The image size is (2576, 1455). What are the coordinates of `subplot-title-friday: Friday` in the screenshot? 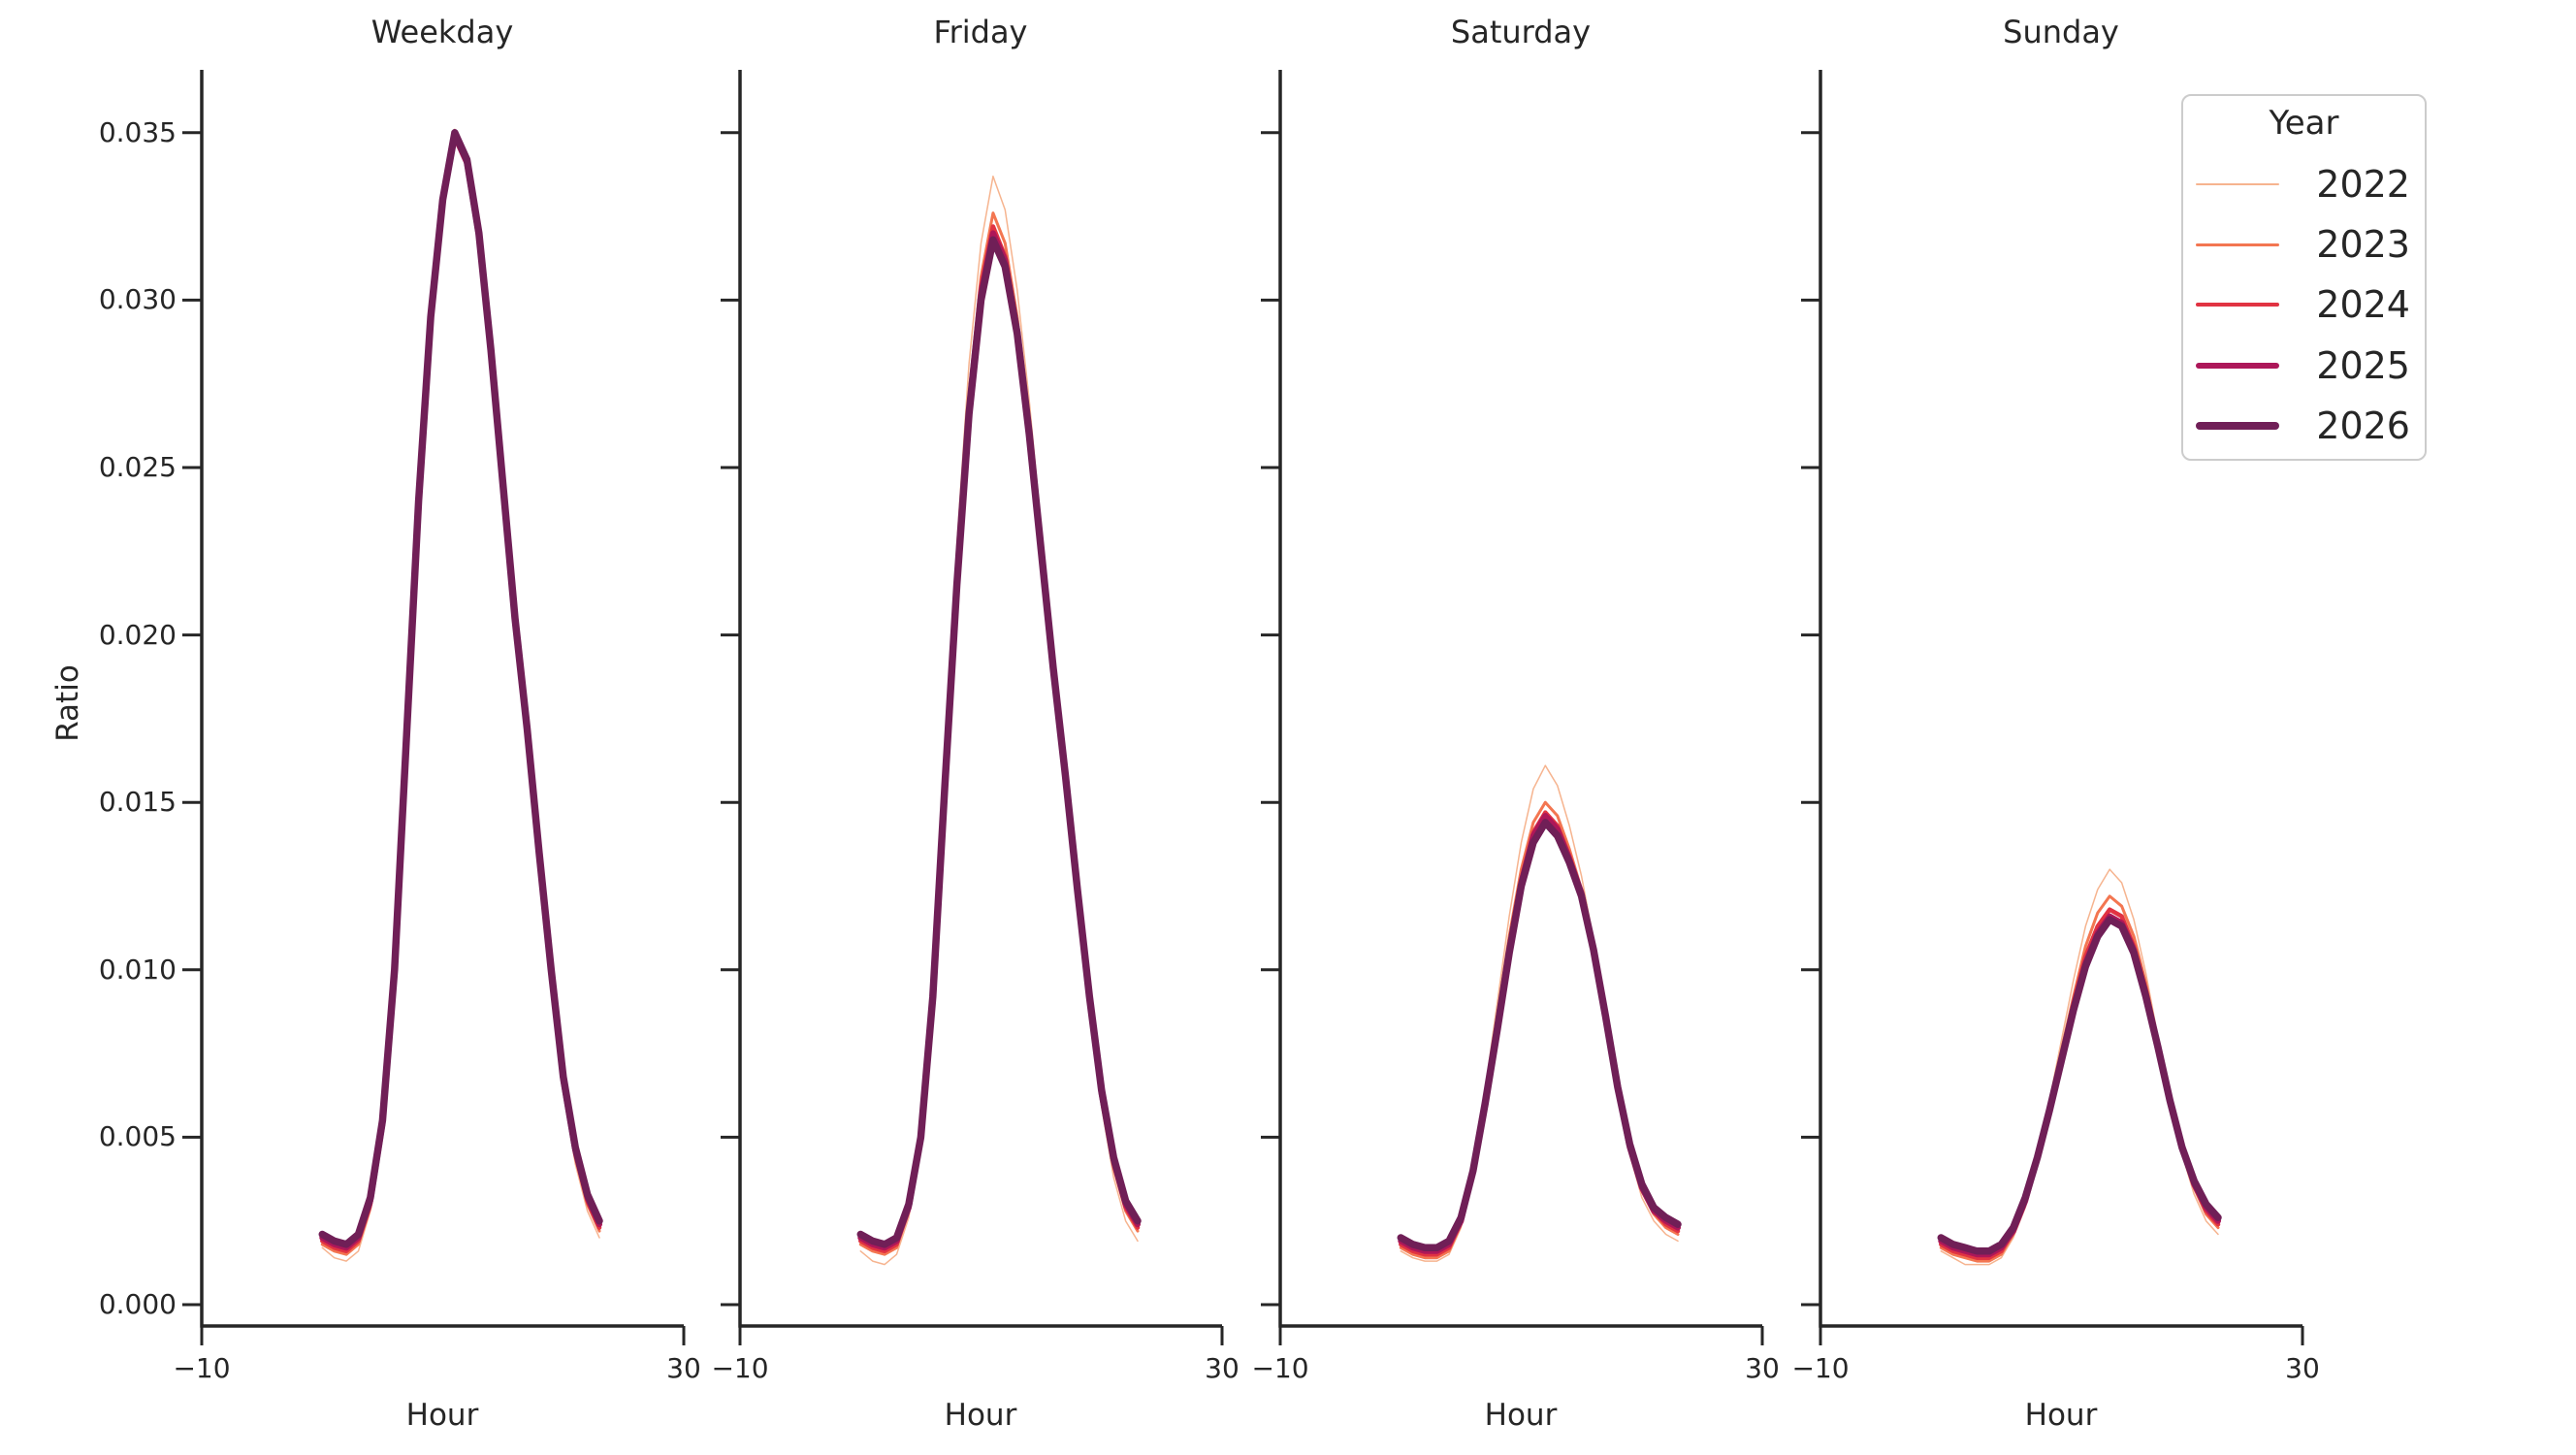 It's located at (980, 32).